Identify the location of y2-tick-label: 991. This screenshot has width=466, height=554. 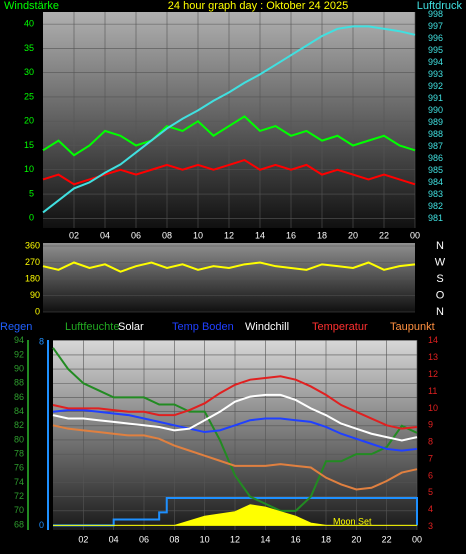
(435, 98).